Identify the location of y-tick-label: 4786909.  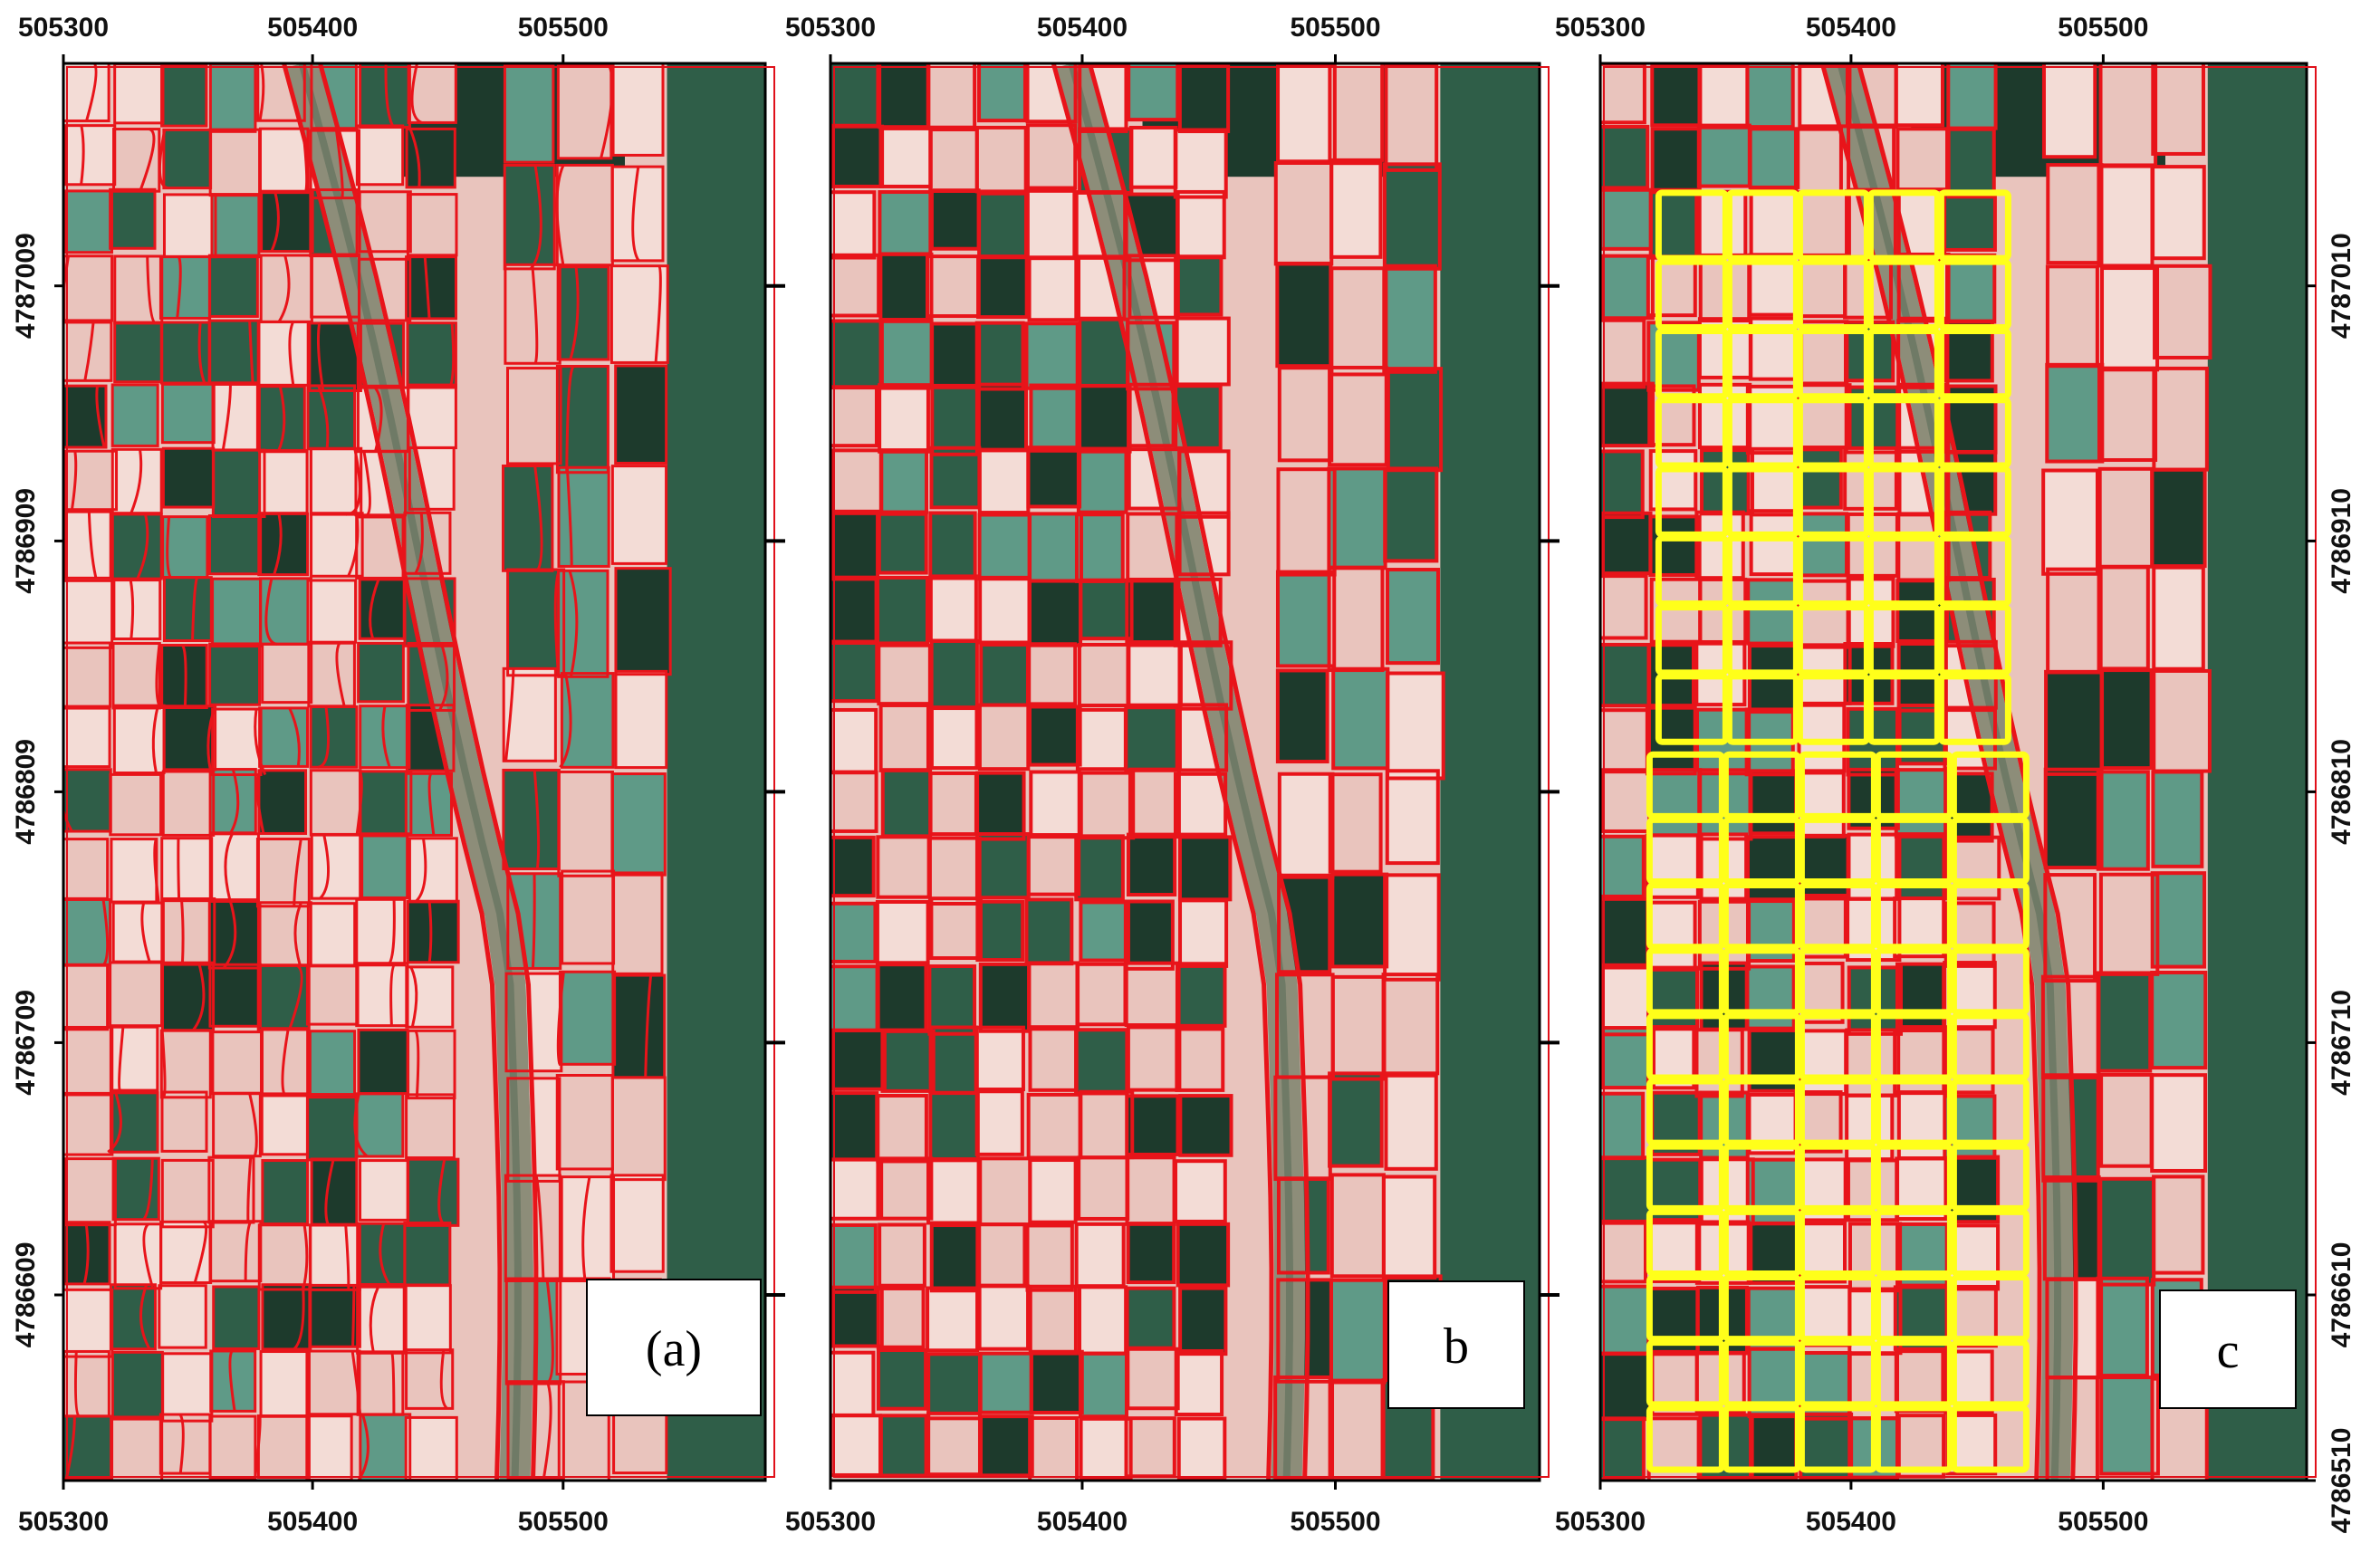
(26, 541).